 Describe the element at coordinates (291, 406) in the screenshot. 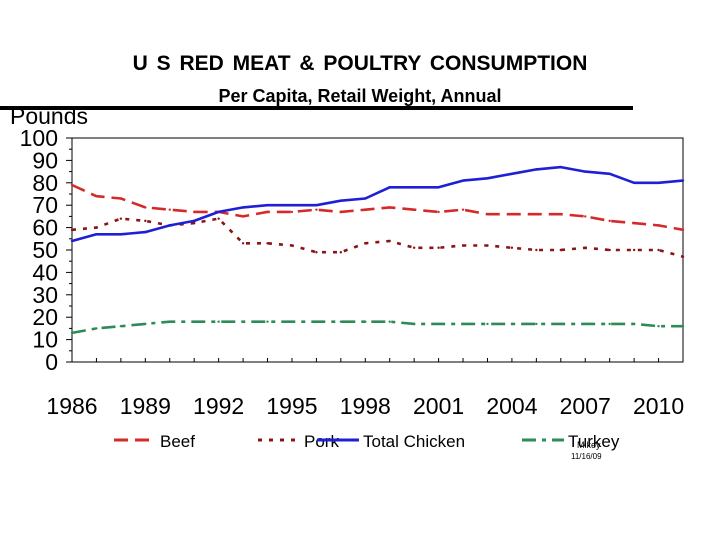

I see `x-tick-label: 1995` at that location.